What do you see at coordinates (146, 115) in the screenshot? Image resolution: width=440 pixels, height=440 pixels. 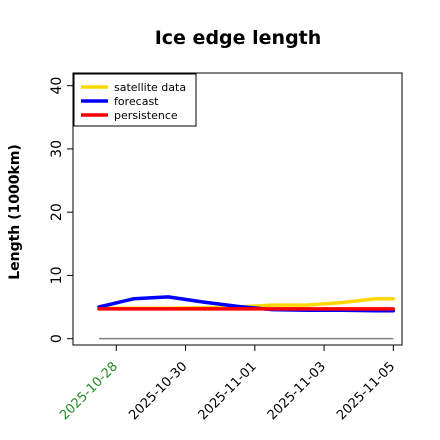 I see `legend-label-persistence: persistence` at bounding box center [146, 115].